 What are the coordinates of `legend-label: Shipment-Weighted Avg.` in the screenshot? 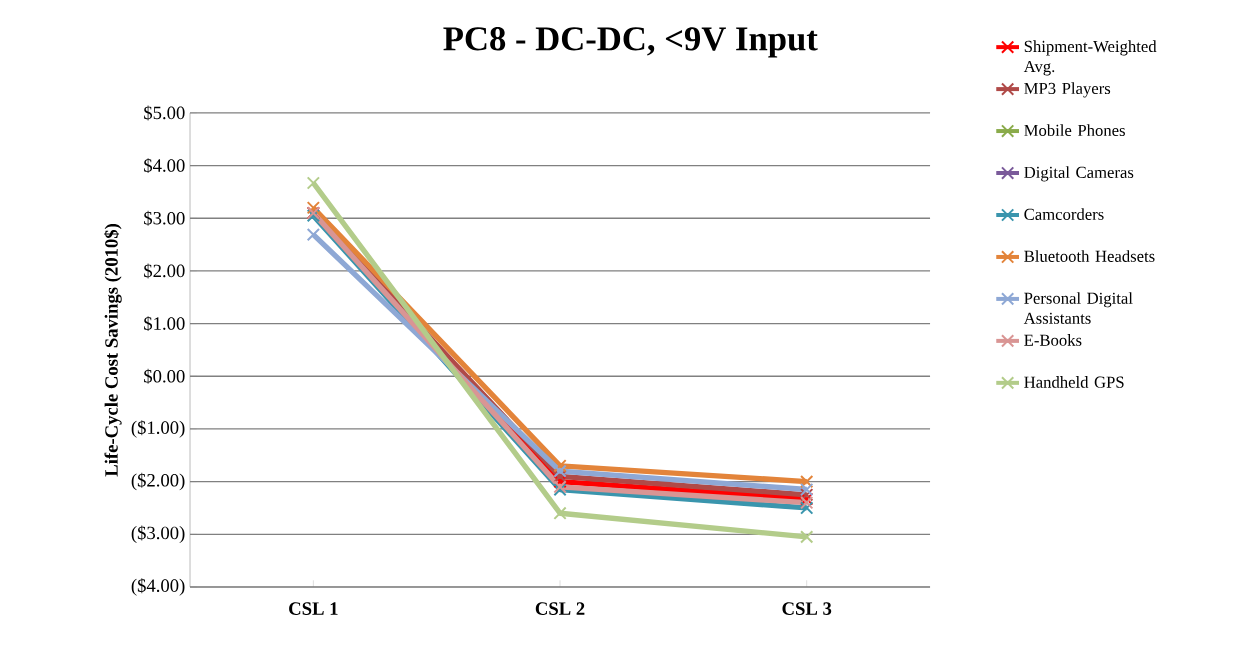 It's located at (1090, 58).